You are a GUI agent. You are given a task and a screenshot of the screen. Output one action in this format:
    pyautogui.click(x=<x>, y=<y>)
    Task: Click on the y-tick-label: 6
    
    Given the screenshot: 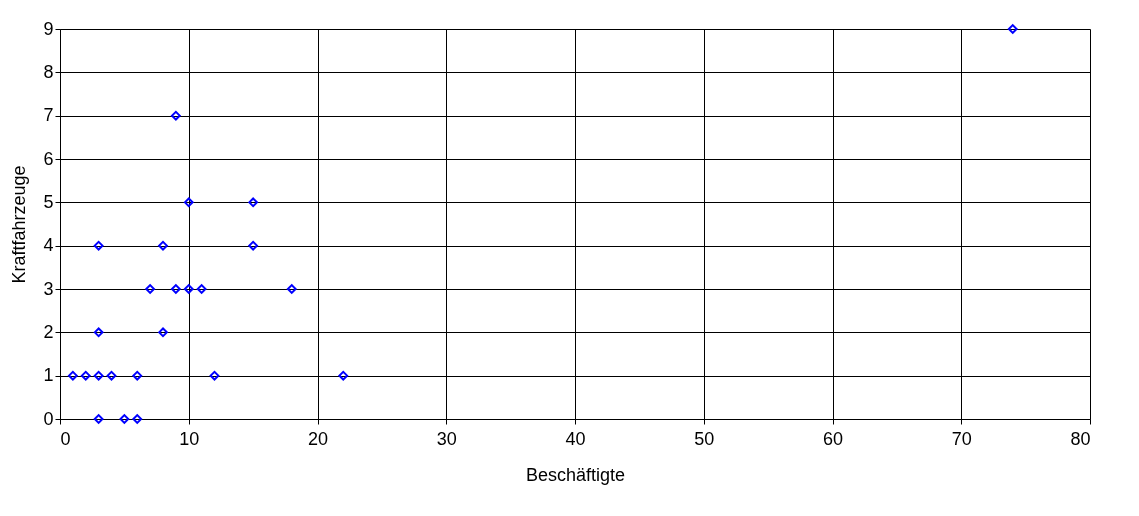 What is the action you would take?
    pyautogui.click(x=48, y=158)
    